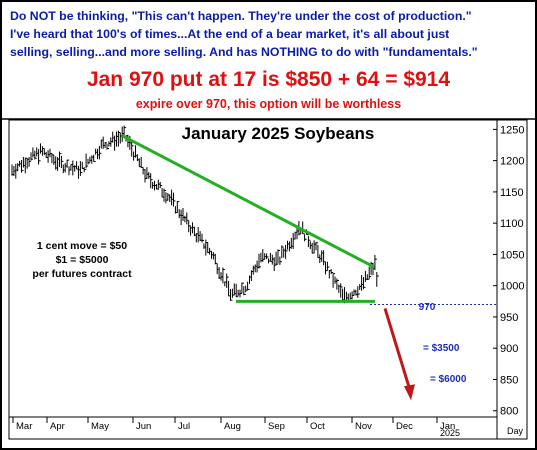 The height and width of the screenshot is (450, 537). What do you see at coordinates (515, 431) in the screenshot?
I see `x-unit-label: Day` at bounding box center [515, 431].